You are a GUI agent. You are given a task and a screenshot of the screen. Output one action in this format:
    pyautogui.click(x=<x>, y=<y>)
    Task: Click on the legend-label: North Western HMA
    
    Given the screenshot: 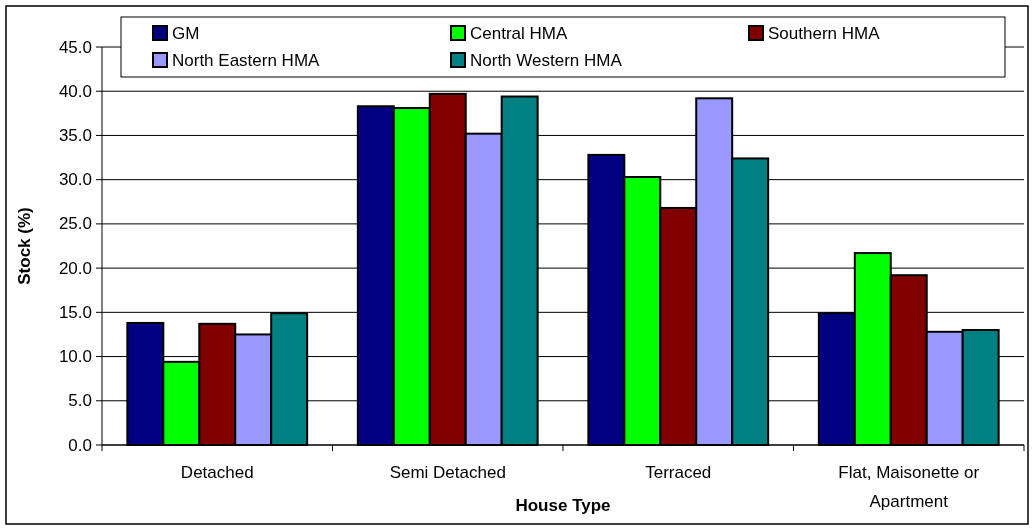 What is the action you would take?
    pyautogui.click(x=546, y=60)
    